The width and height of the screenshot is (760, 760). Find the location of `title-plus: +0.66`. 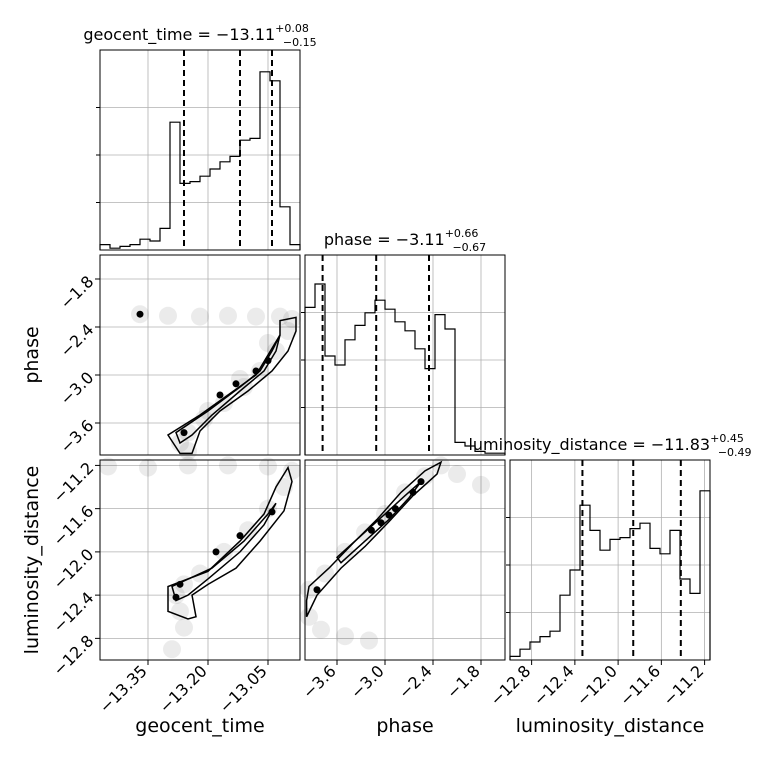

title-plus: +0.66 is located at coordinates (462, 233).